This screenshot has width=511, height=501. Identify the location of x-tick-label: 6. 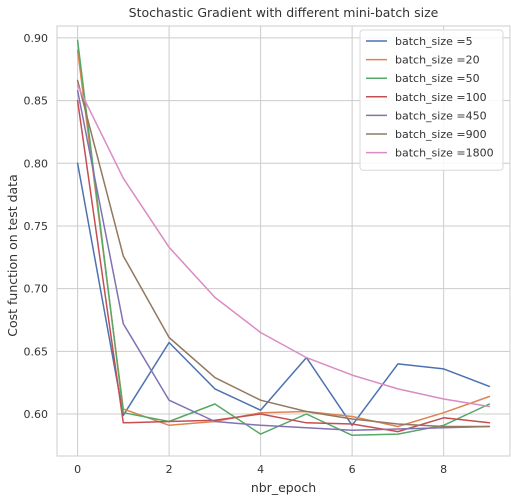
(352, 469).